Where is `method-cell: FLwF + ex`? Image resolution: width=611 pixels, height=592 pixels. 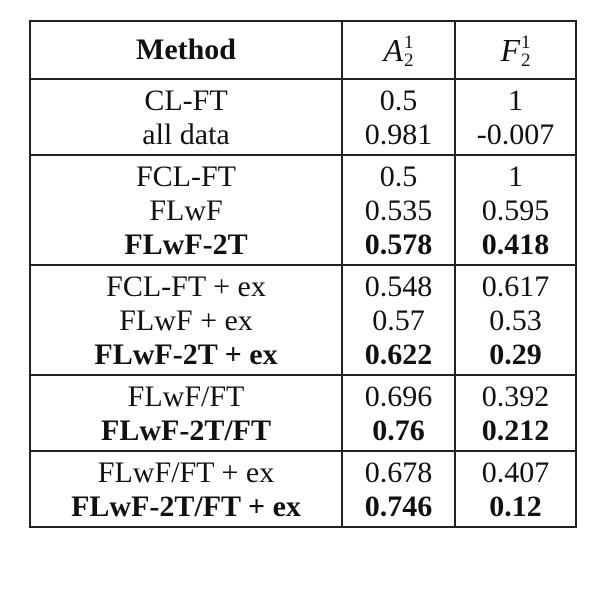
method-cell: FLwF + ex is located at coordinates (186, 321).